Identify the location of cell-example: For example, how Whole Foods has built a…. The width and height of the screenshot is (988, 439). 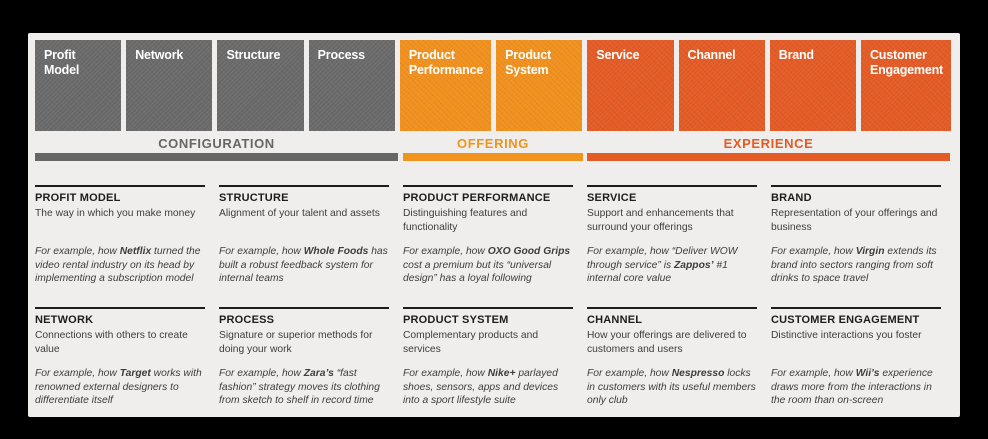
(303, 265).